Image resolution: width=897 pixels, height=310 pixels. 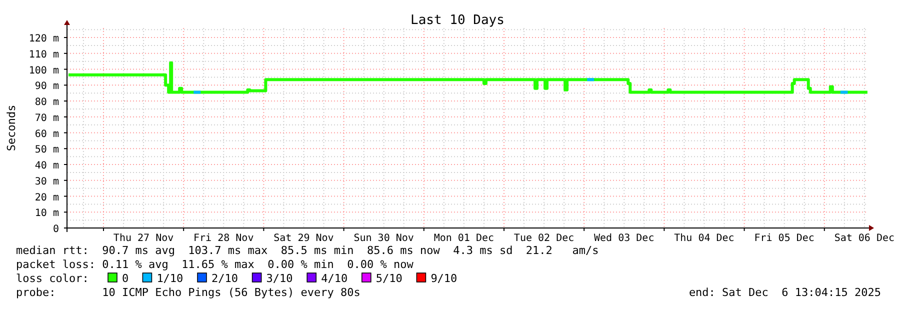 What do you see at coordinates (125, 278) in the screenshot?
I see `legend-label: 0` at bounding box center [125, 278].